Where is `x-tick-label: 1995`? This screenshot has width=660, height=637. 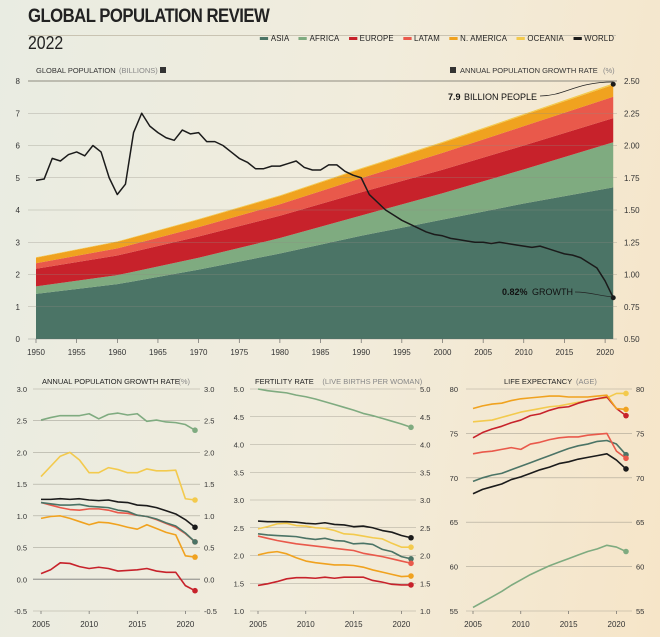
x-tick-label: 1995 is located at coordinates (402, 352).